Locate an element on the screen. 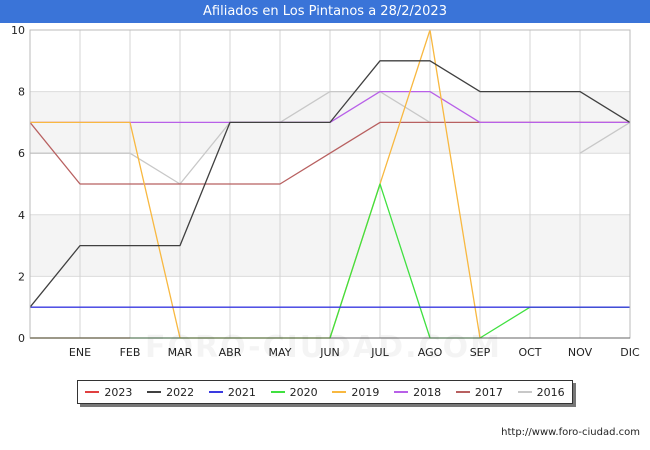  legend-label: 2019 is located at coordinates (365, 392).